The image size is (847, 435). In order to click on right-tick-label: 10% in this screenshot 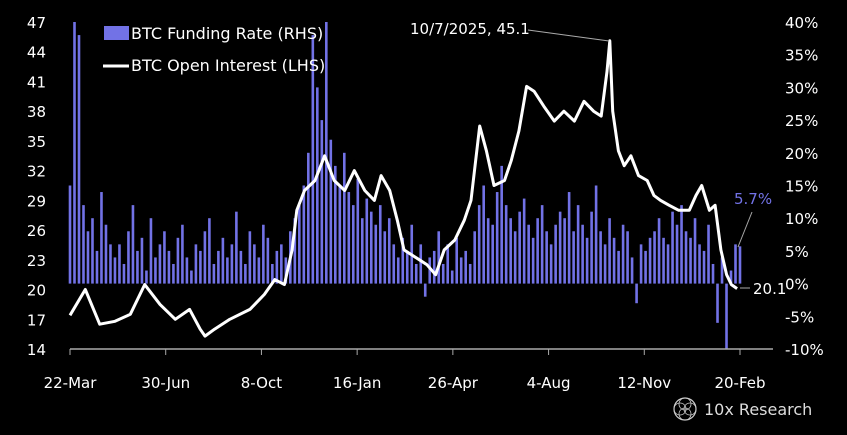, I will do `click(801, 219)`.